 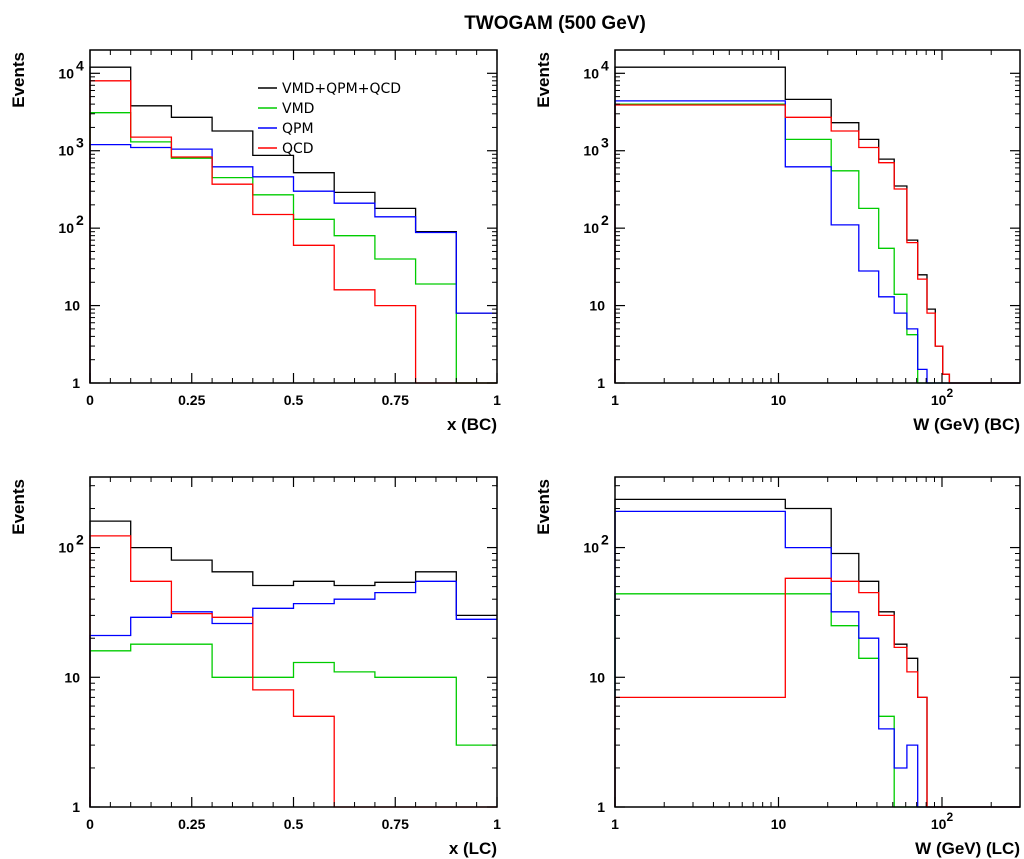 What do you see at coordinates (555, 23) in the screenshot?
I see `figure-title: TWOGAM (500 GeV)` at bounding box center [555, 23].